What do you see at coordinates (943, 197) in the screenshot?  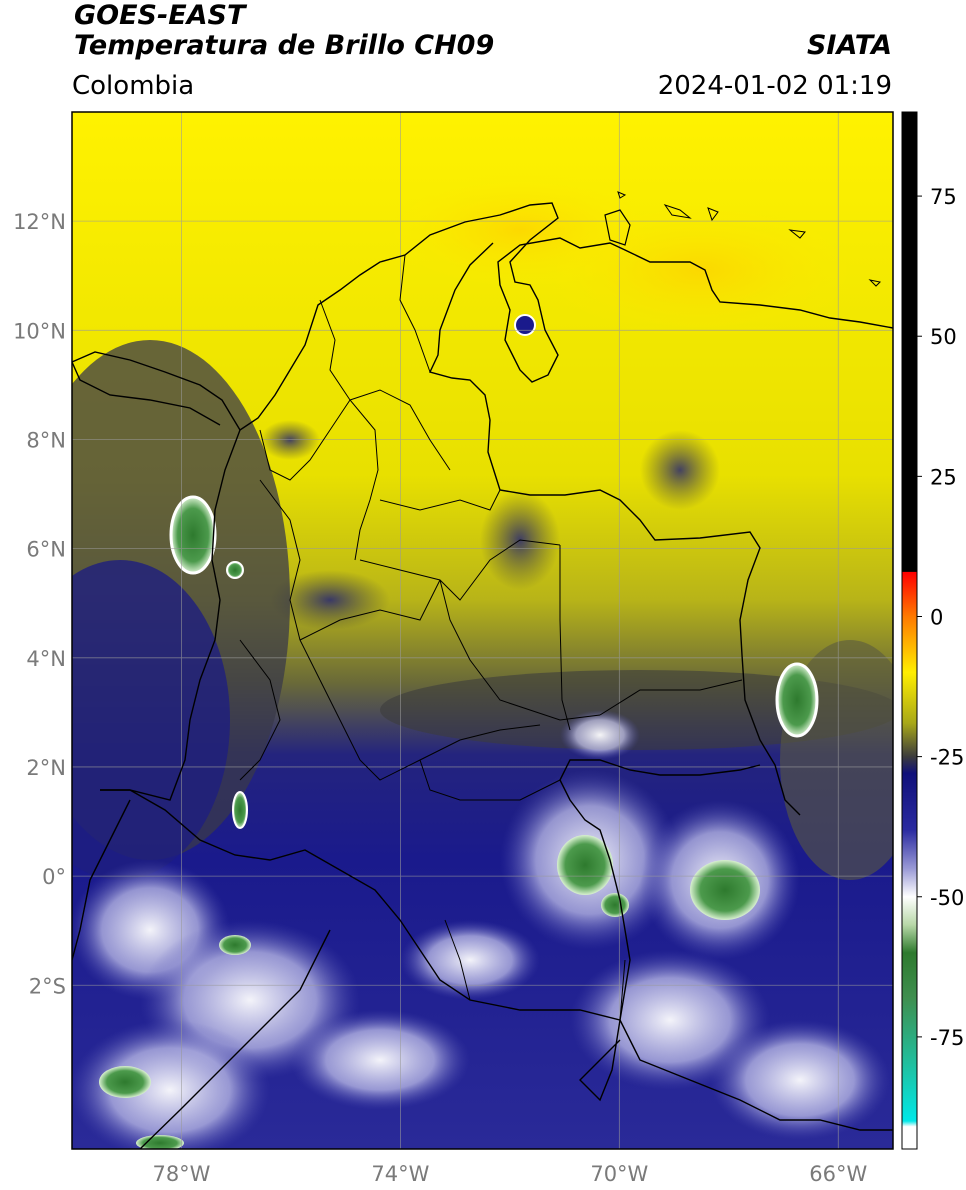 I see `colorbar-tick-label: 75` at bounding box center [943, 197].